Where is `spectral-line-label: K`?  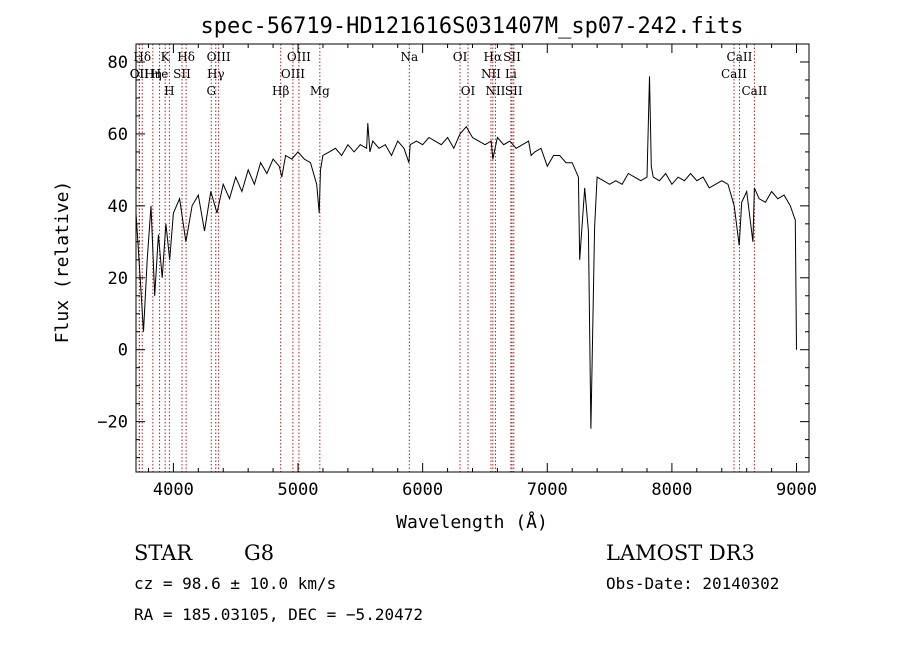
spectral-line-label: K is located at coordinates (166, 57).